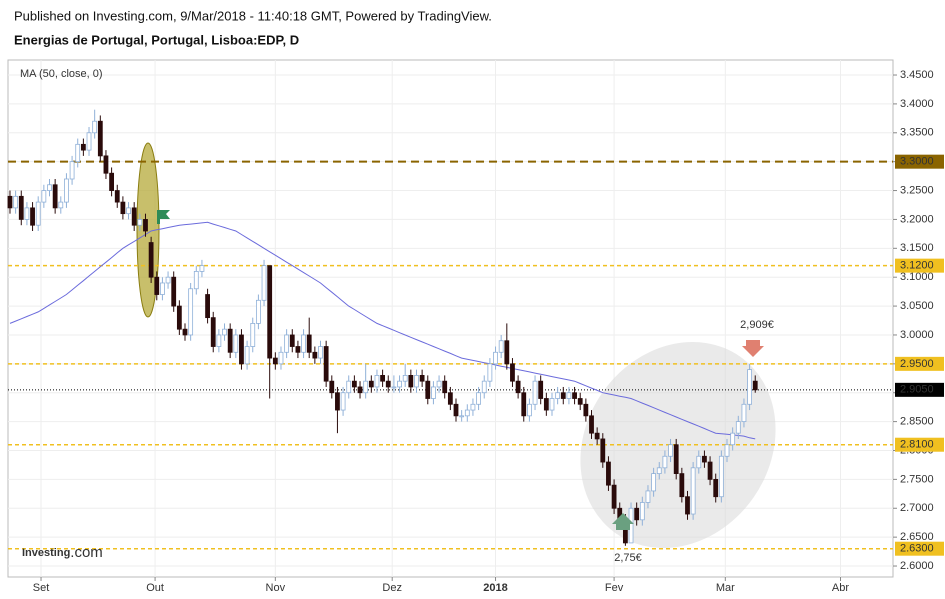  What do you see at coordinates (917, 422) in the screenshot?
I see `y-tick-label: 2.8500` at bounding box center [917, 422].